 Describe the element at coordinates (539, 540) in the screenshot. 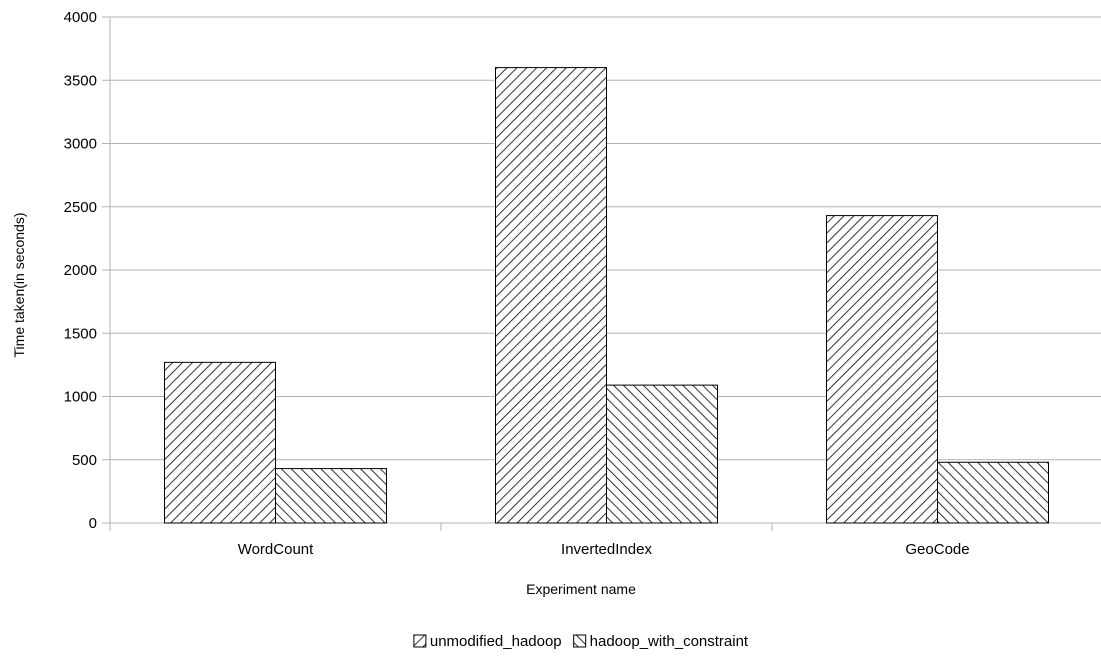

I see `x-axis-ticks: WordCount InvertedIndex GeoCode` at that location.